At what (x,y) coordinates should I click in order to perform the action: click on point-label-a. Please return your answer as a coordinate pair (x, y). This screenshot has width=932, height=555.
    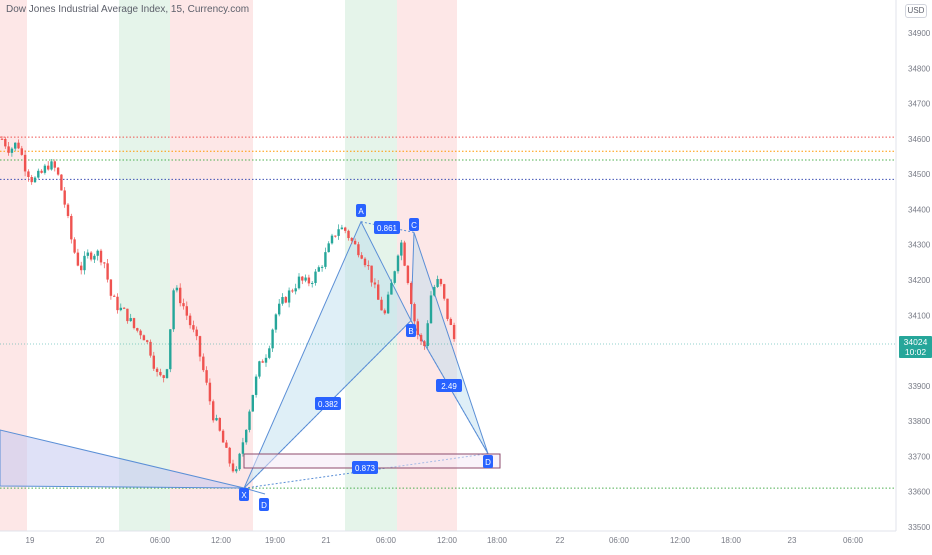
    Looking at the image, I should click on (361, 210).